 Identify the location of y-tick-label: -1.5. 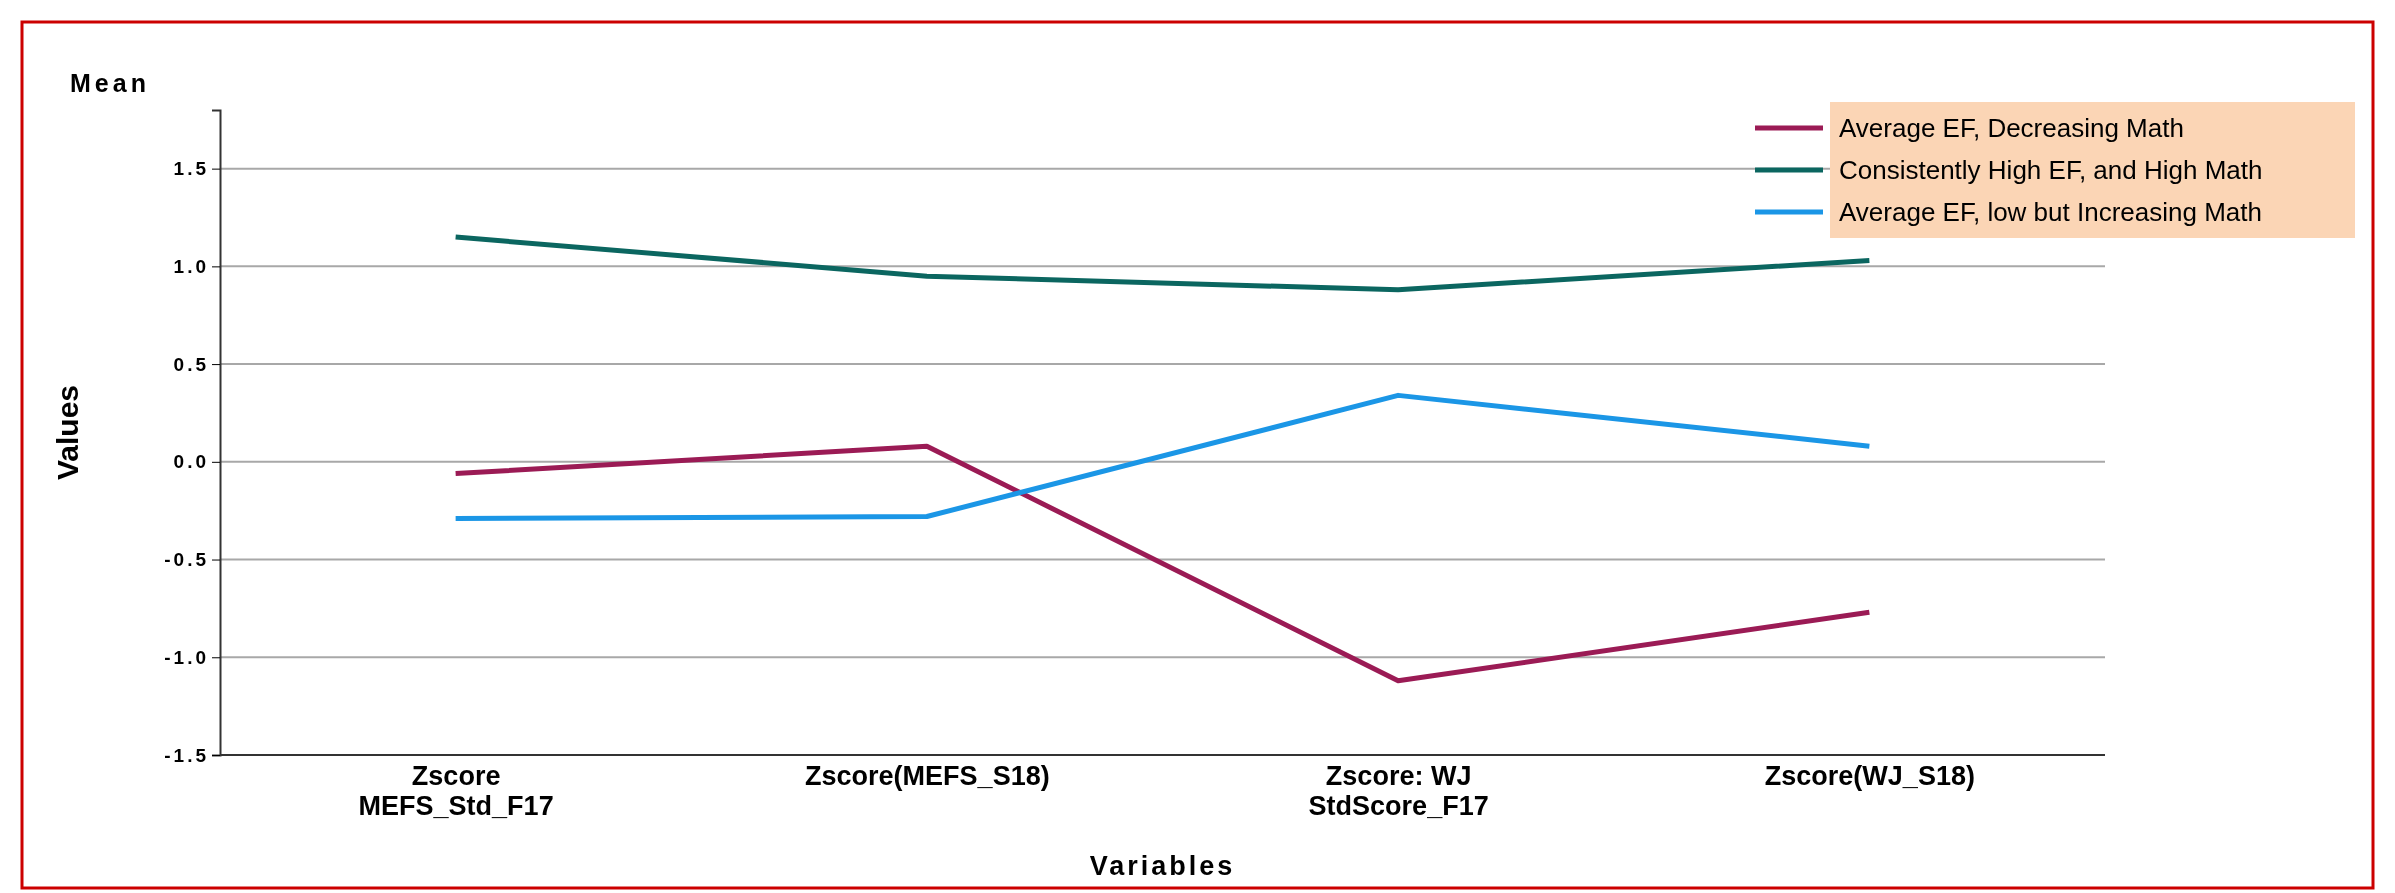
(186, 755).